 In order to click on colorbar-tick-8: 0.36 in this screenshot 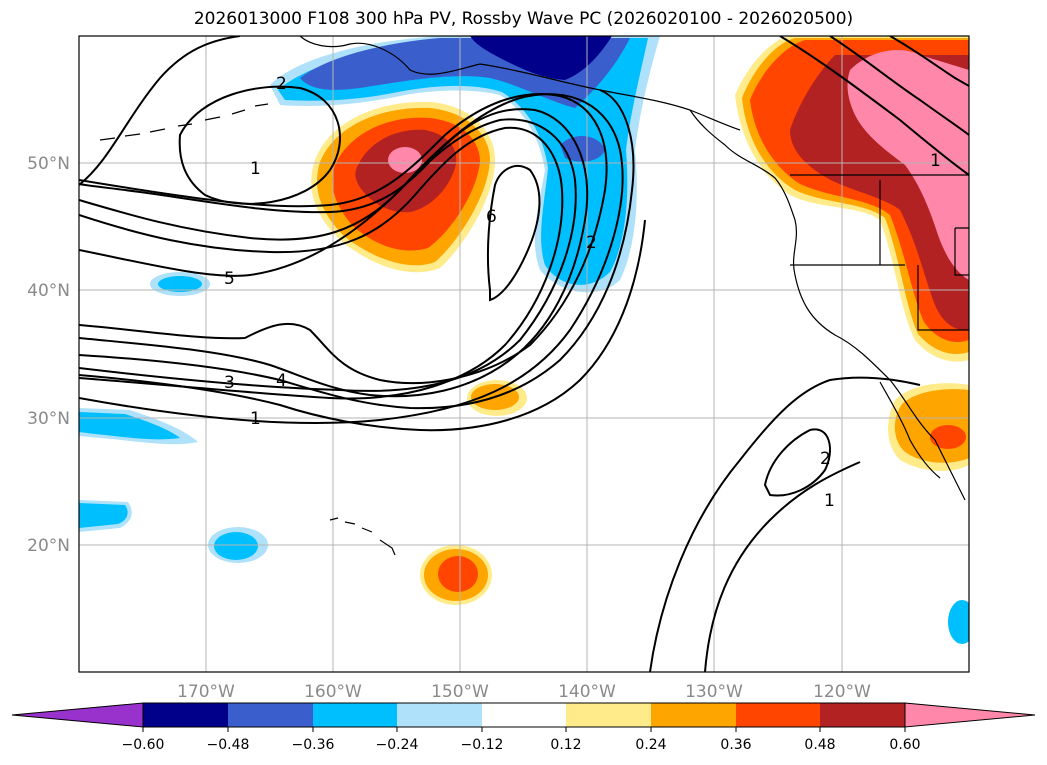, I will do `click(735, 745)`.